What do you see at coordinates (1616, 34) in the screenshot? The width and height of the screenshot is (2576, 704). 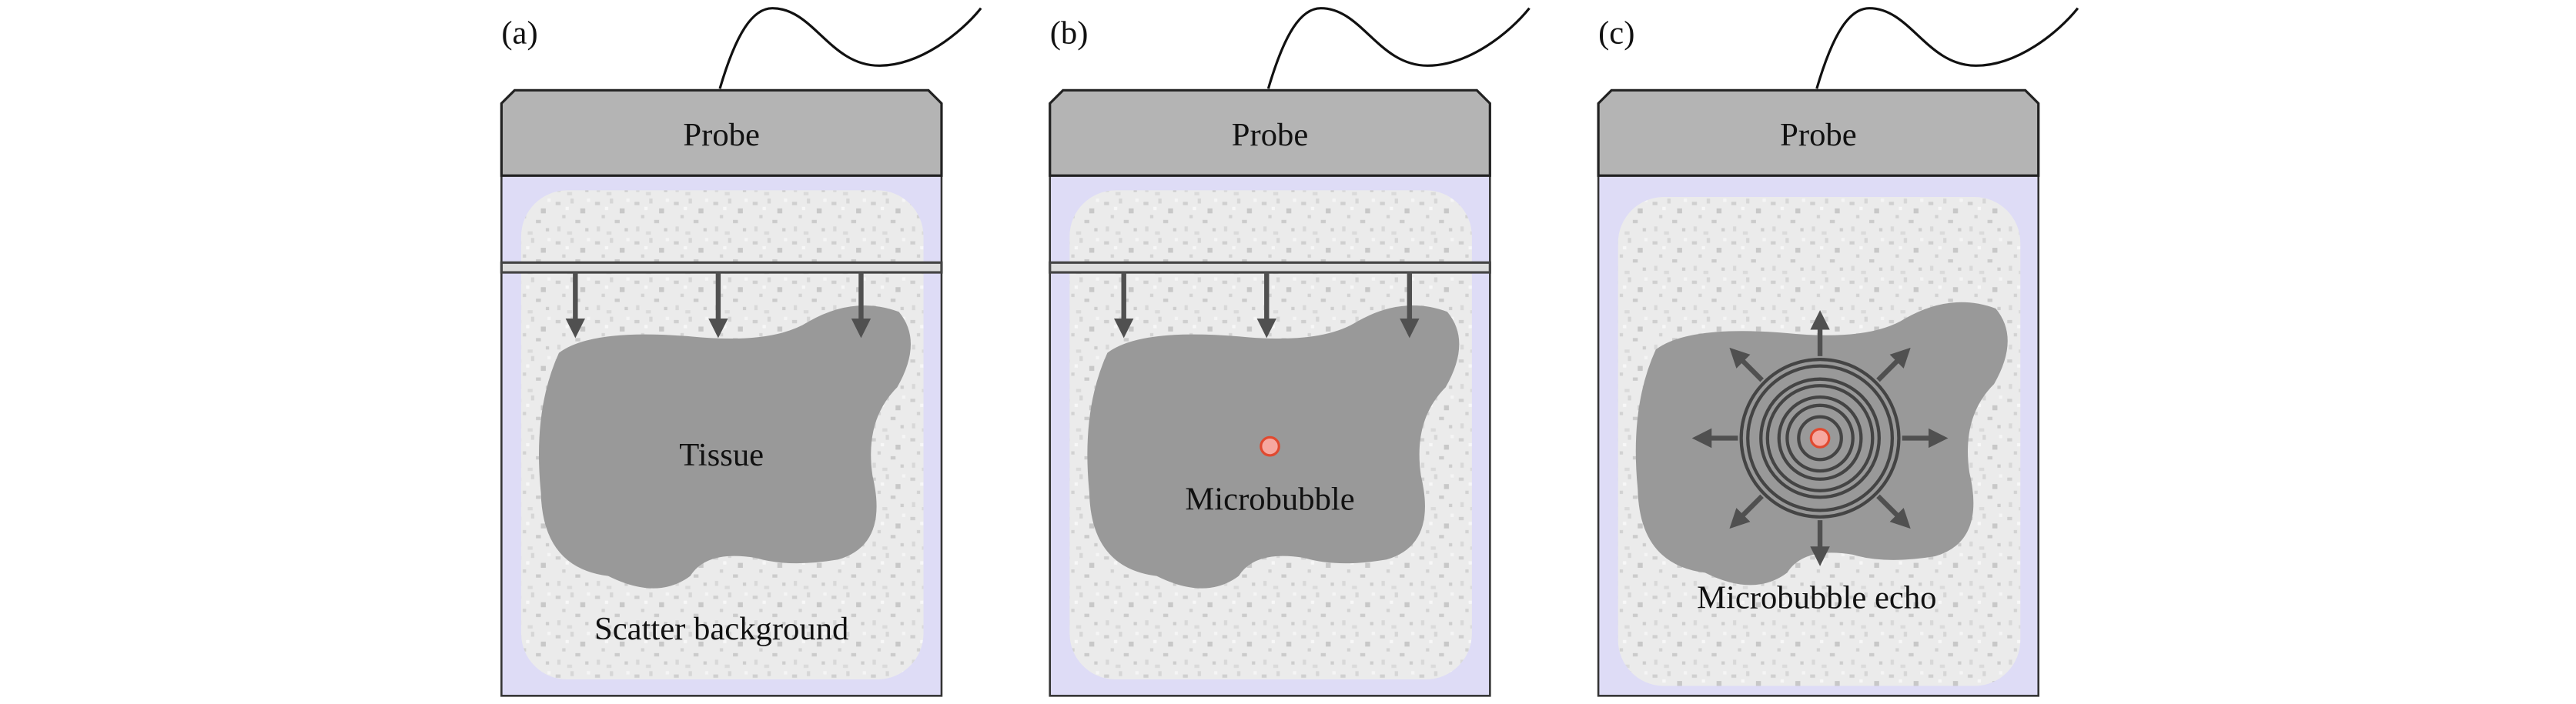 I see `panel-label: (c)` at bounding box center [1616, 34].